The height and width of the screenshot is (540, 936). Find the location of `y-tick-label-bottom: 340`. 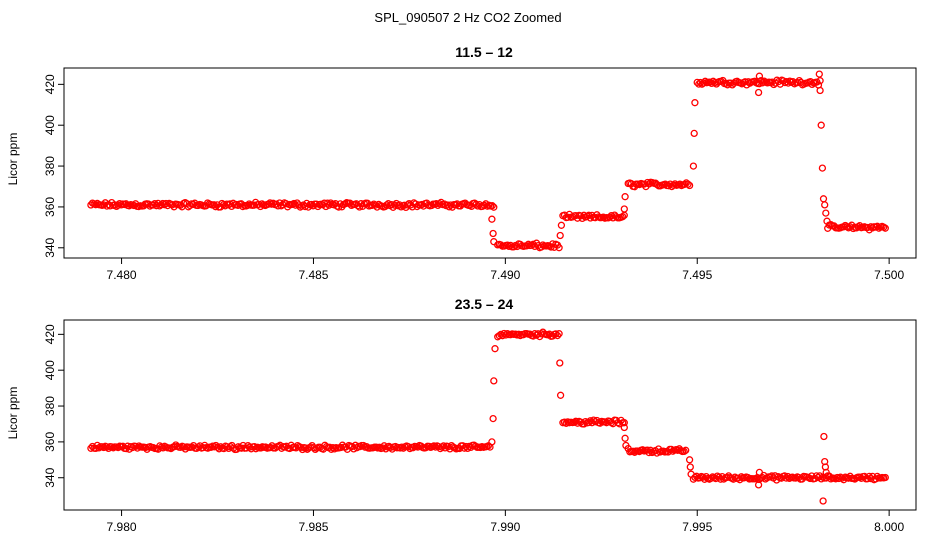

y-tick-label-bottom: 340 is located at coordinates (50, 477).